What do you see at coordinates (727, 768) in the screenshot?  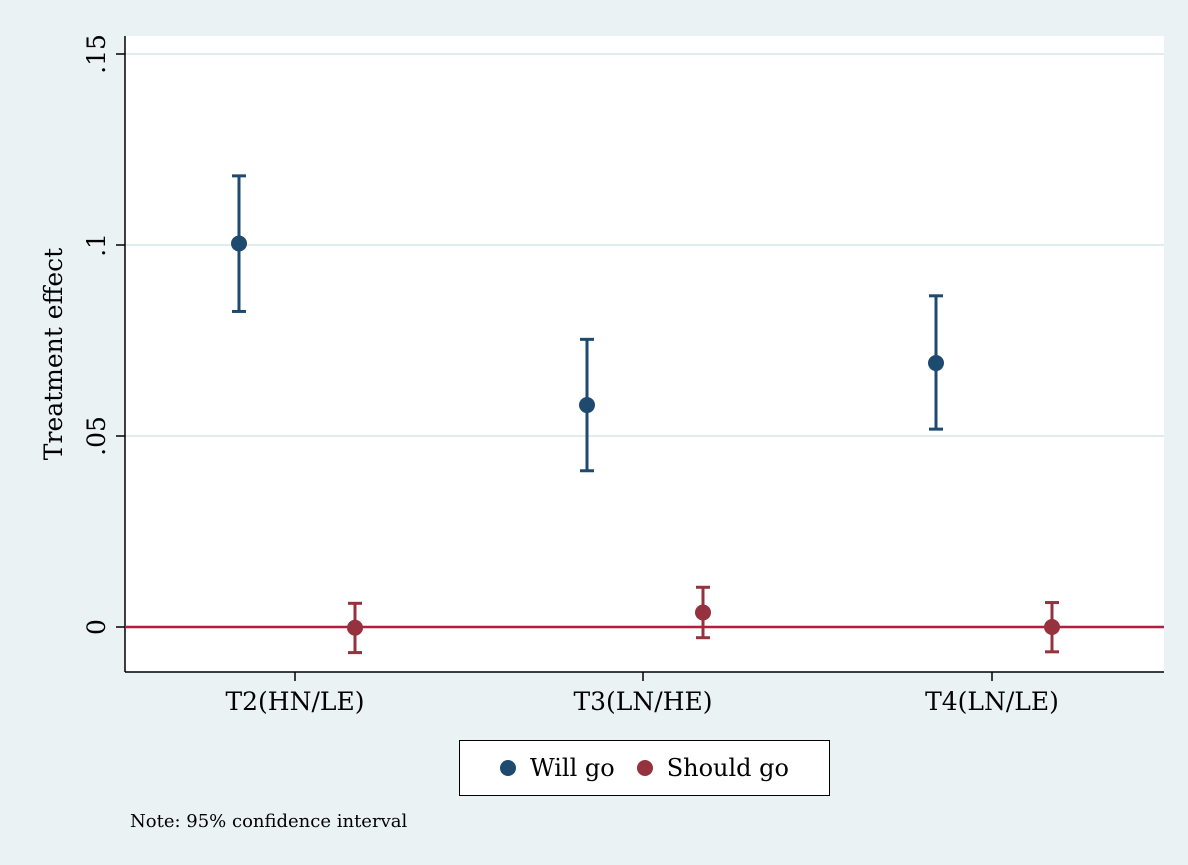 I see `legend-label-should-go: Should go` at bounding box center [727, 768].